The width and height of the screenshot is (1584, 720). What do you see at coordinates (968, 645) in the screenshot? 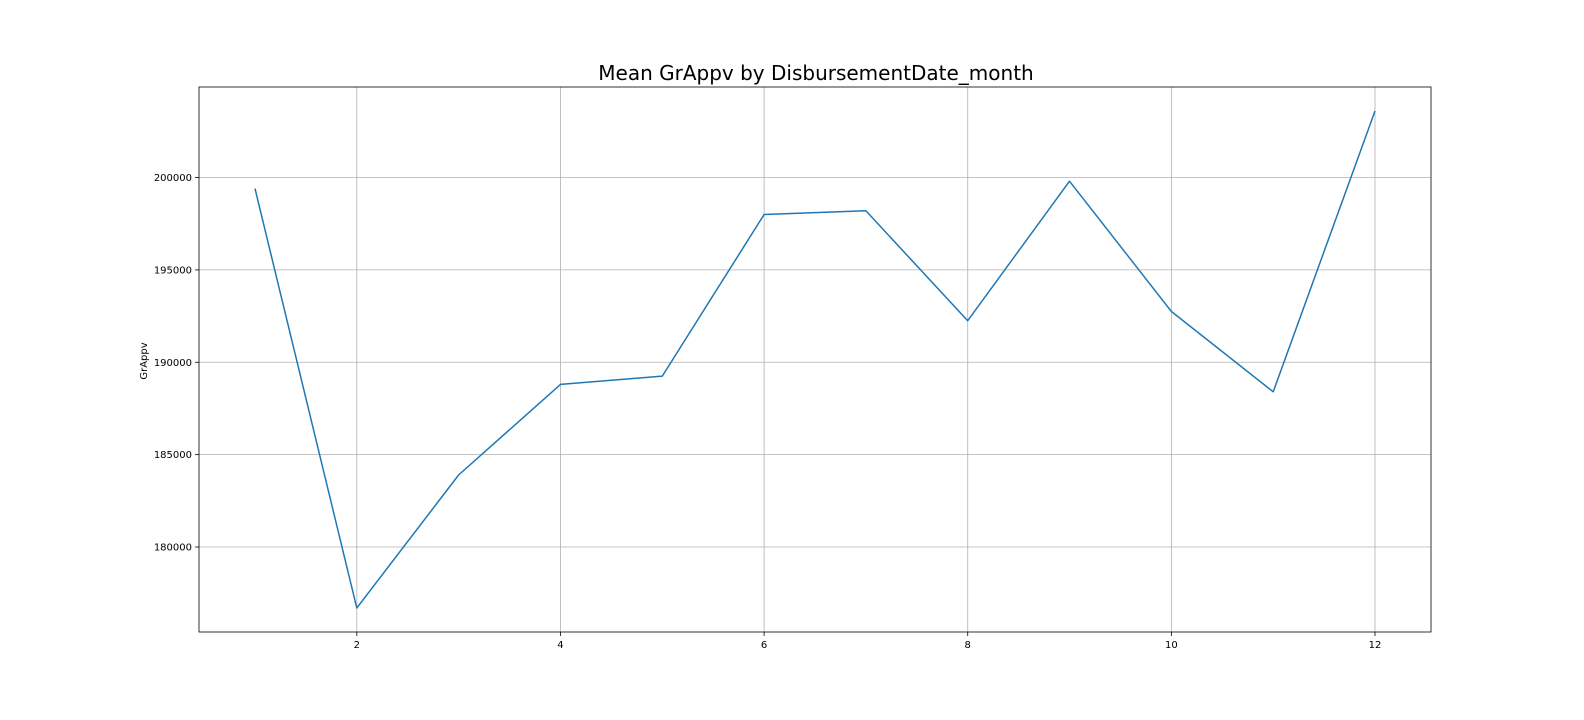
I see `x-tick-label: 8` at bounding box center [968, 645].